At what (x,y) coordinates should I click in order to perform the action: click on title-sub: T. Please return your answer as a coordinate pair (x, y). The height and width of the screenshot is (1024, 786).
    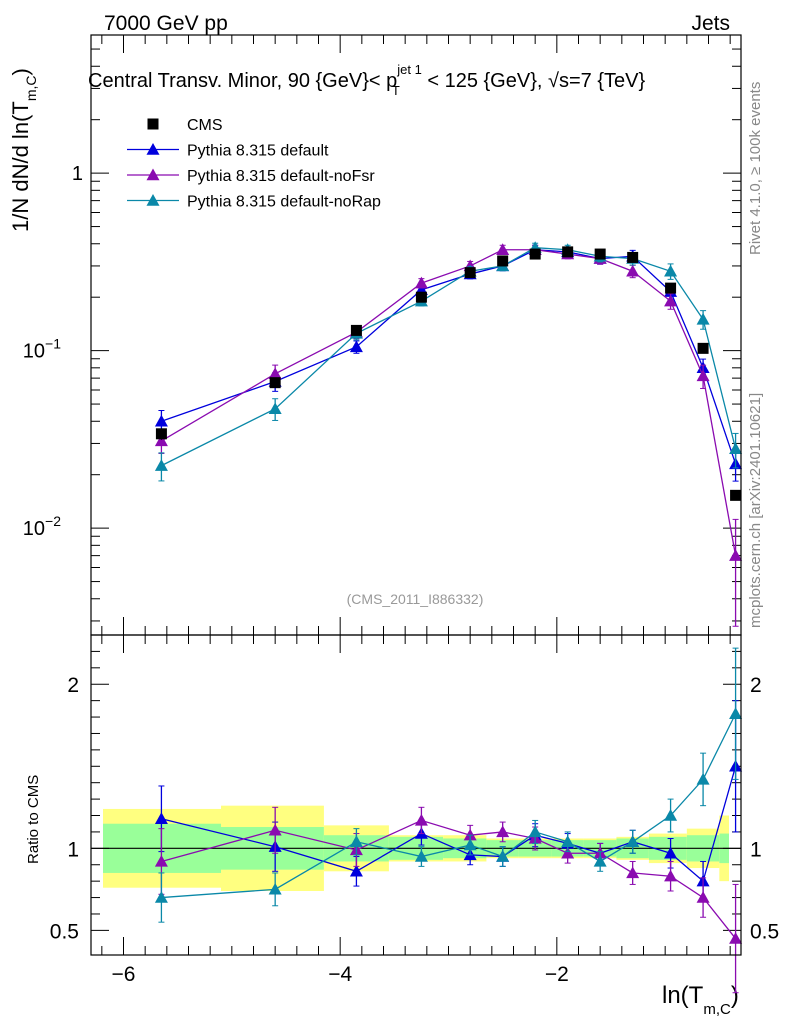
    Looking at the image, I should click on (396, 90).